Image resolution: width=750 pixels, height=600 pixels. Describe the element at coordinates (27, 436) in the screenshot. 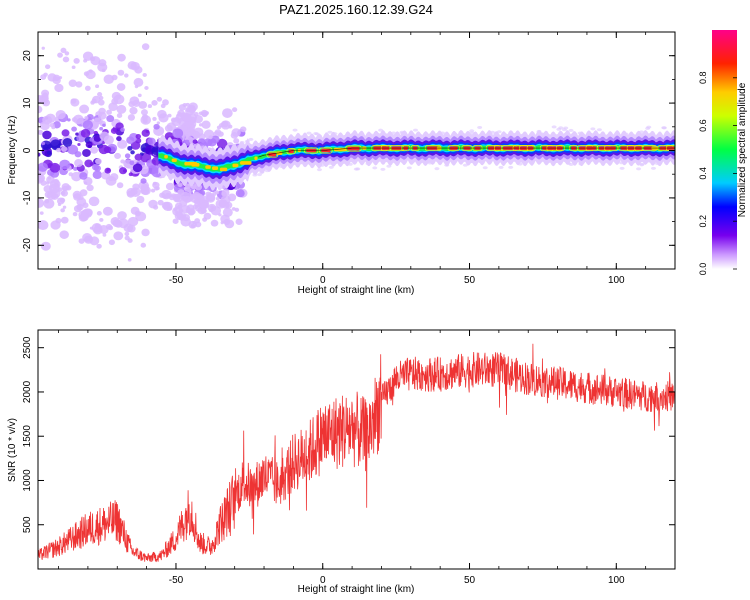

I see `y-tick-label: 1500` at that location.